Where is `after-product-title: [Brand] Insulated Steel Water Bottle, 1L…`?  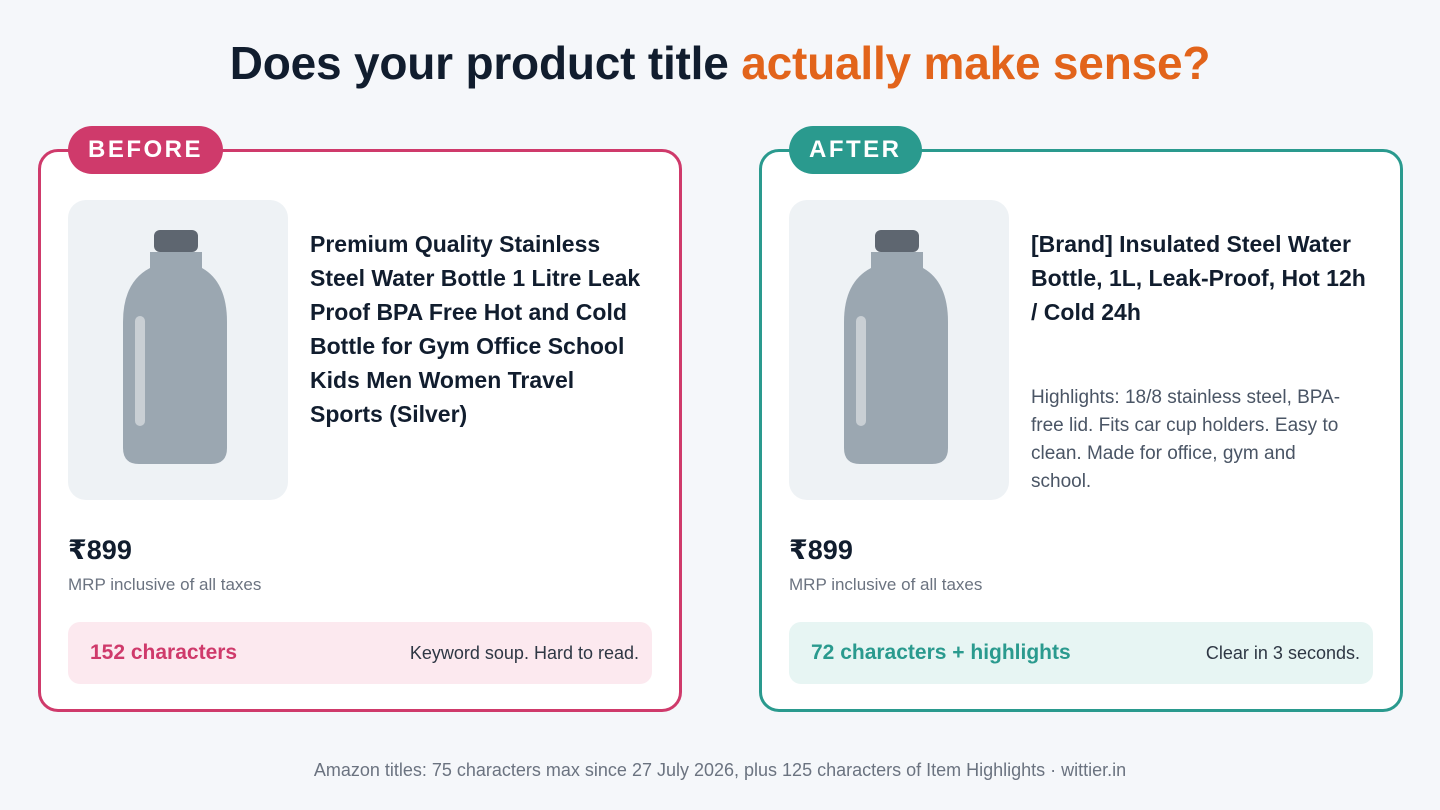 after-product-title: [Brand] Insulated Steel Water Bottle, 1L… is located at coordinates (1198, 278).